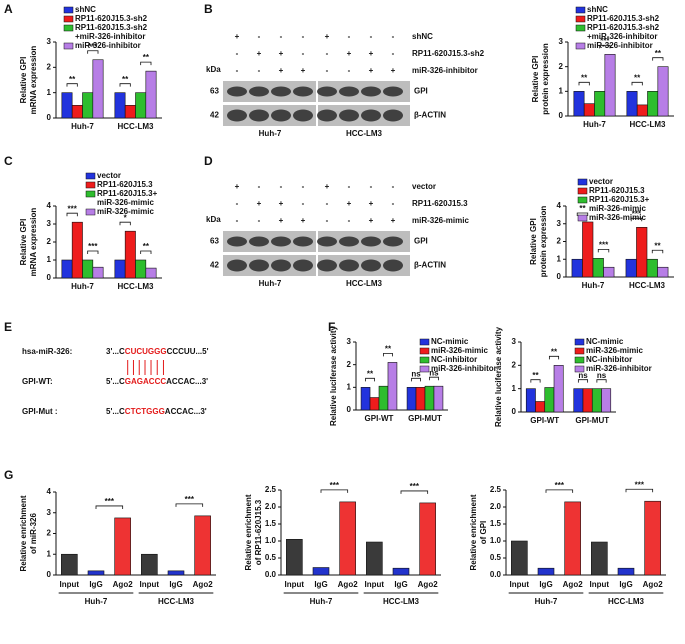 Image resolution: width=685 pixels, height=644 pixels. What do you see at coordinates (514, 388) in the screenshot?
I see `y-tick-label: 1` at bounding box center [514, 388].